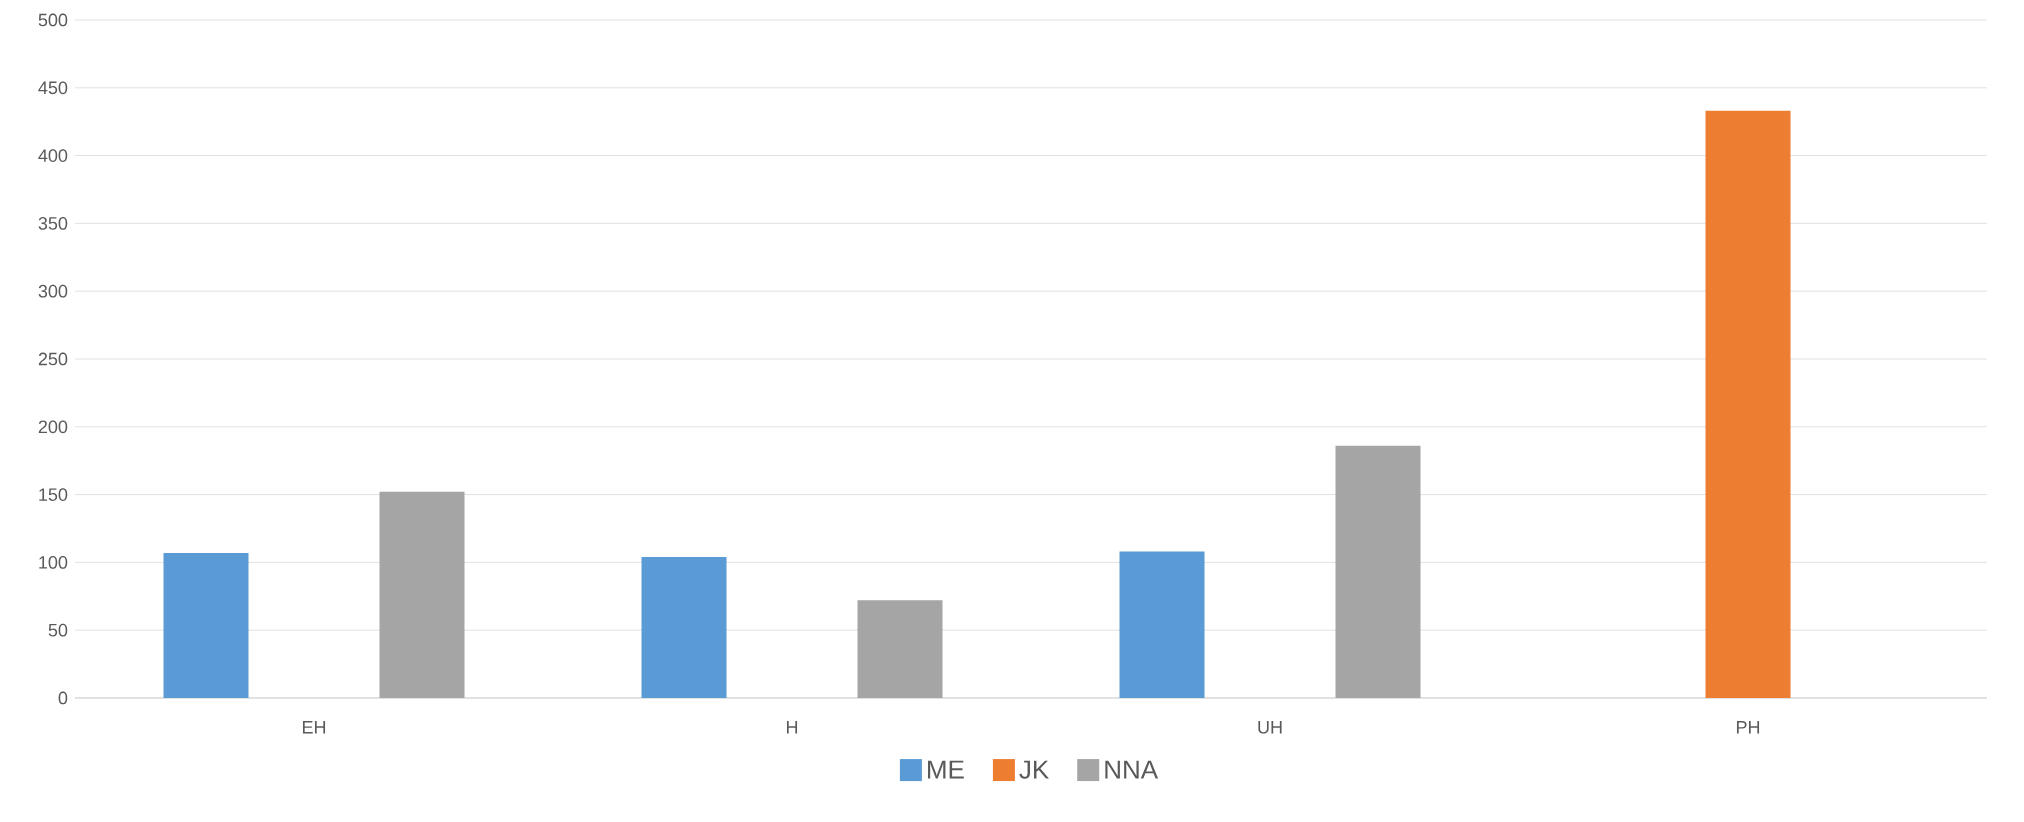  What do you see at coordinates (53, 88) in the screenshot?
I see `y-tick-label: 450` at bounding box center [53, 88].